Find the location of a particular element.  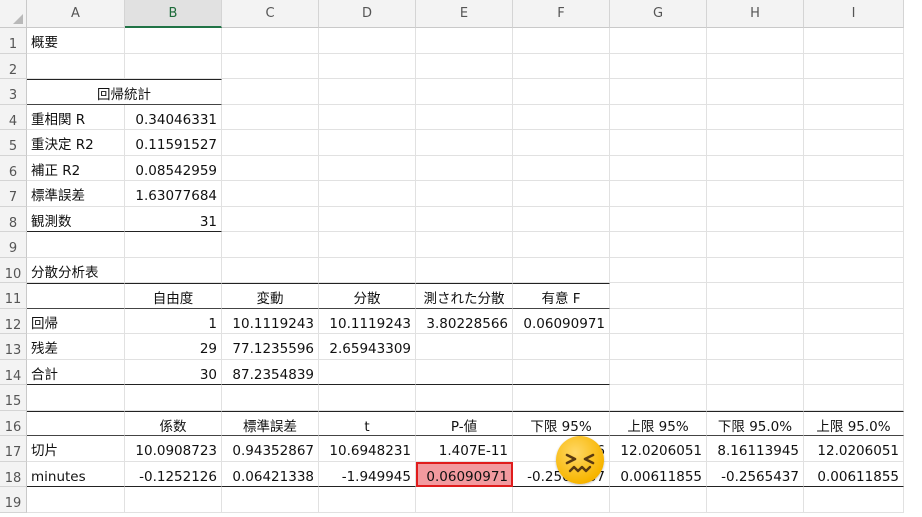

cell-a7: 標準誤差 is located at coordinates (76, 194).